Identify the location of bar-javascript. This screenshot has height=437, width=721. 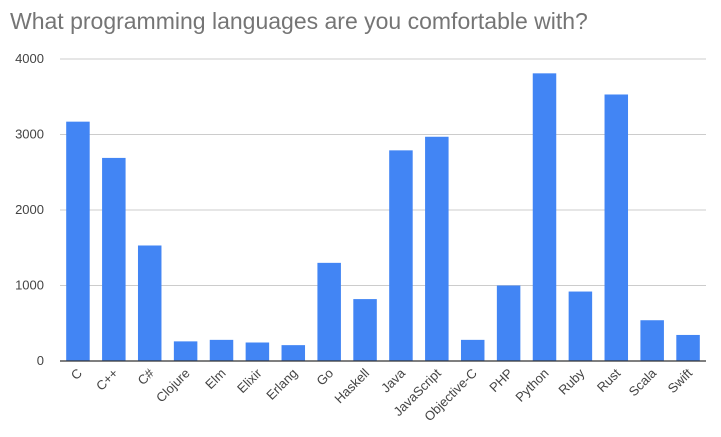
(437, 248).